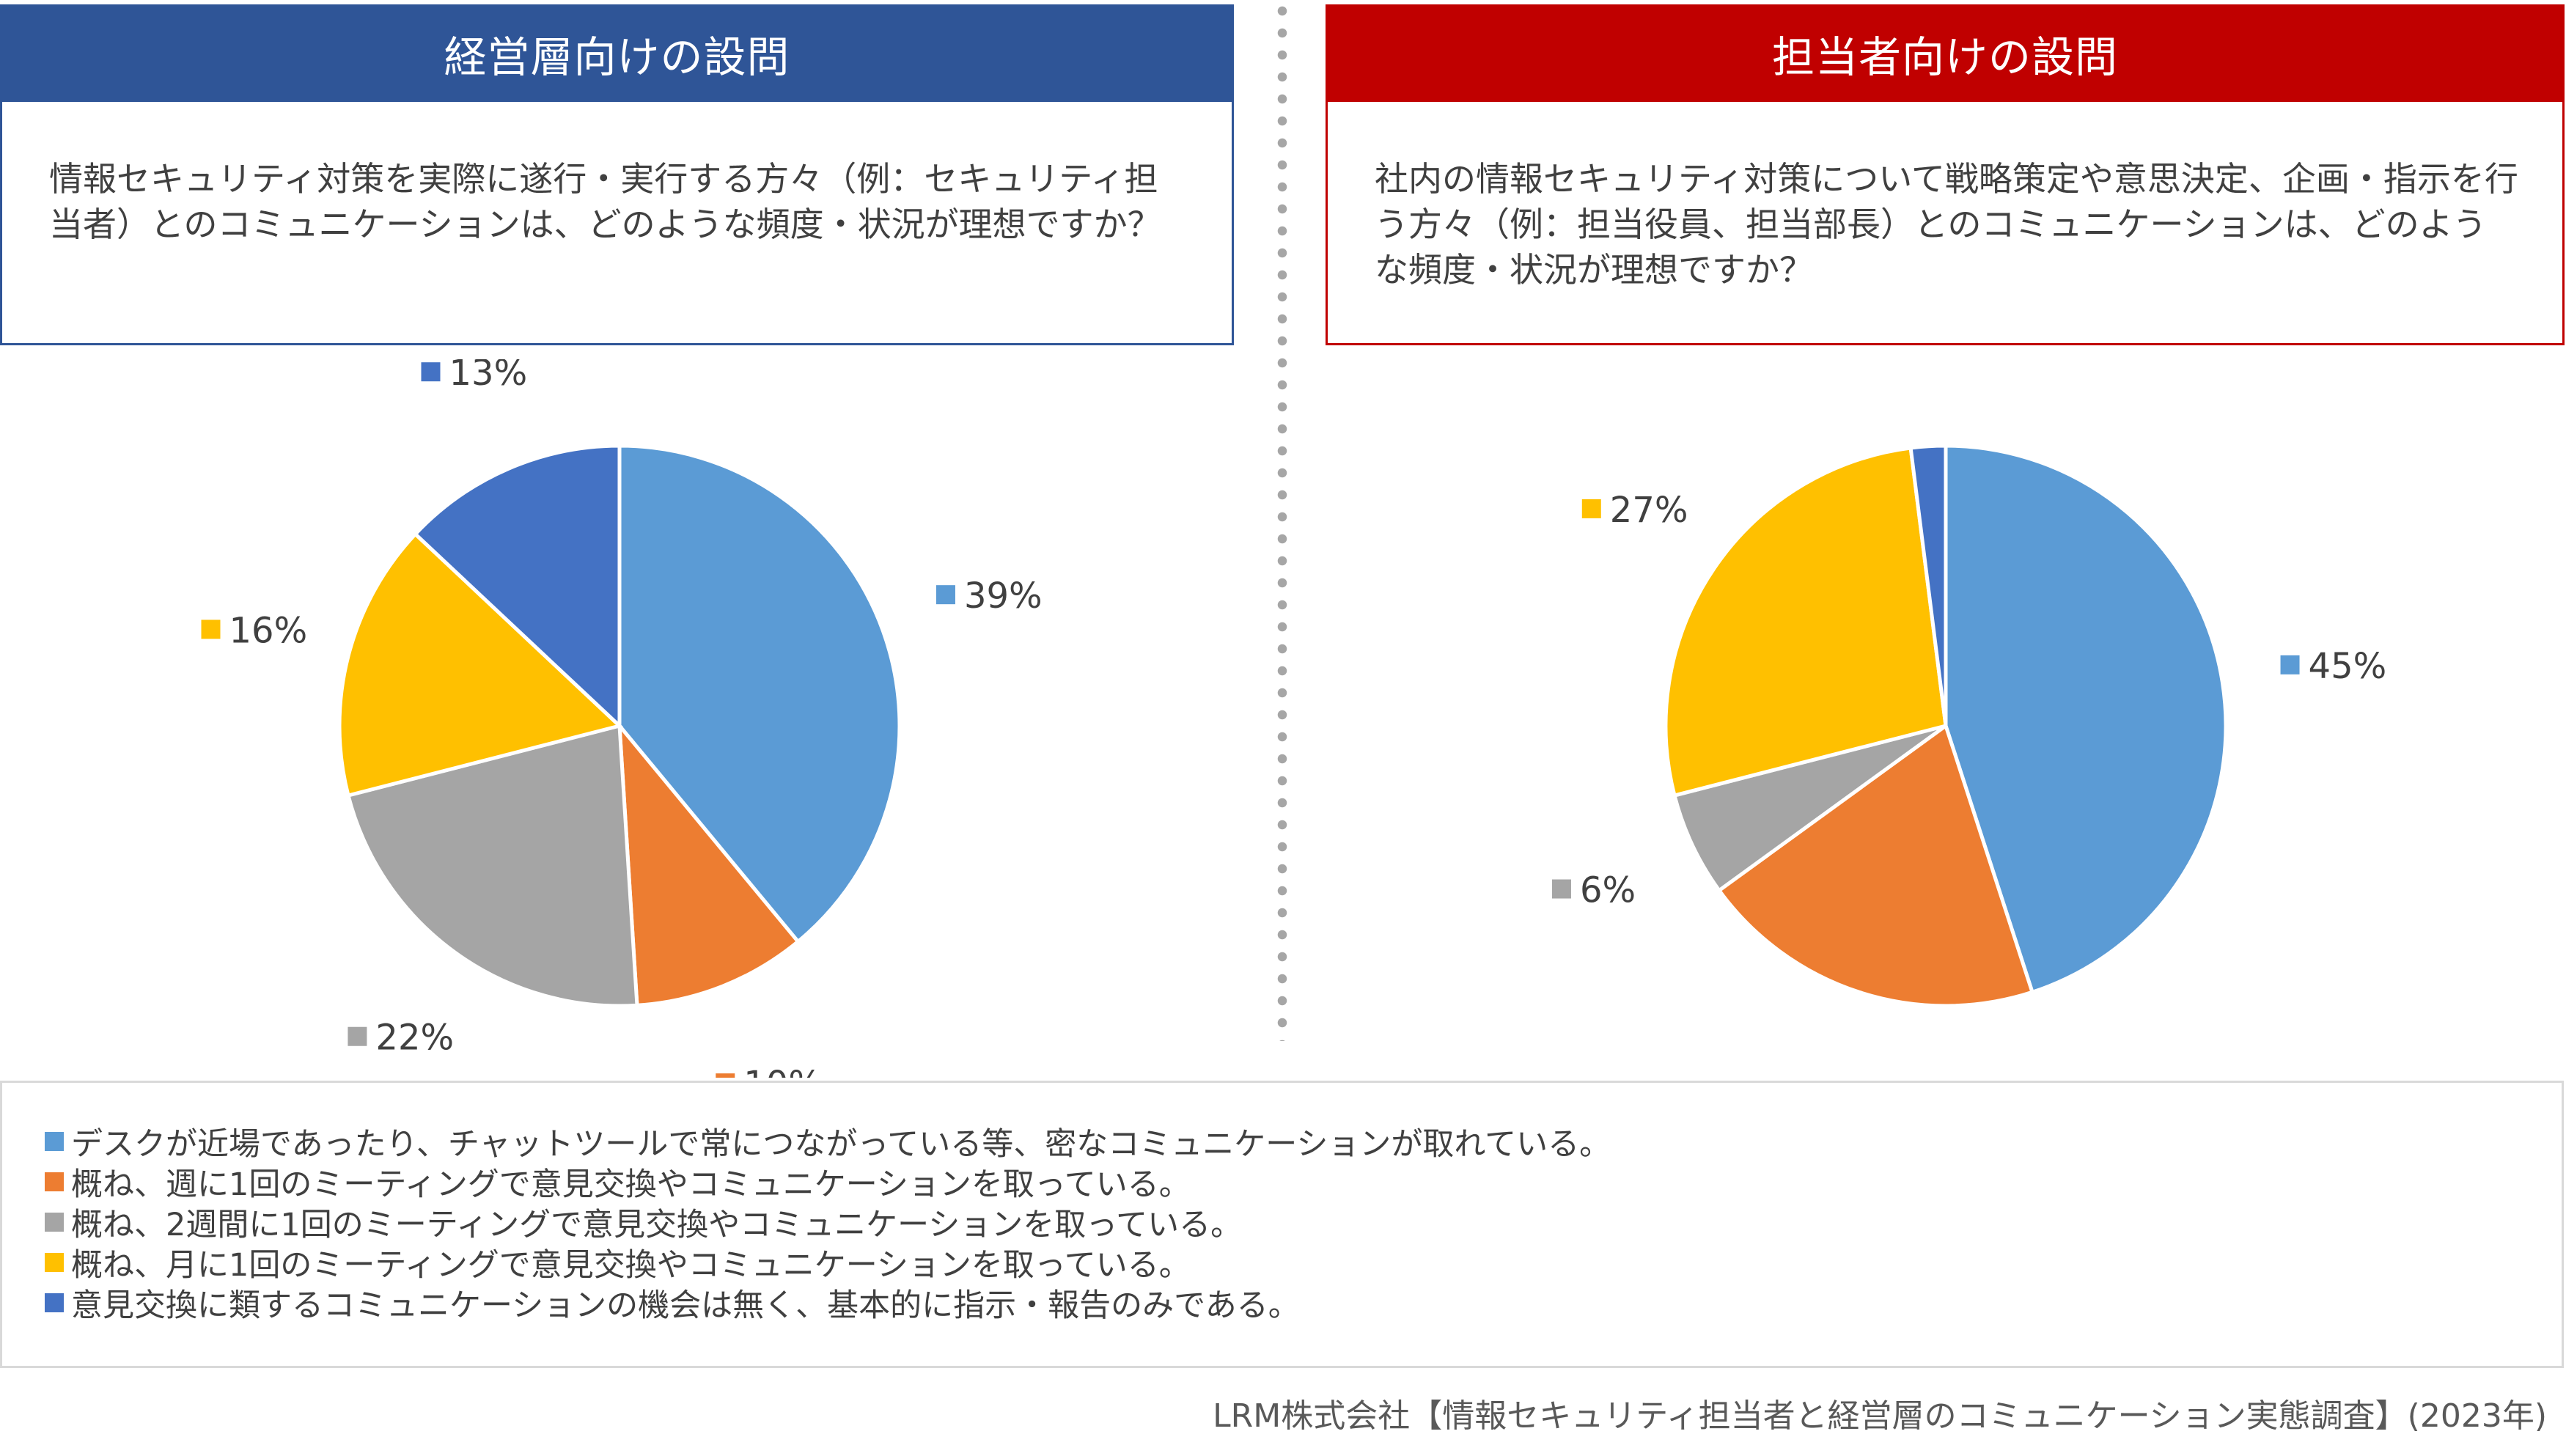  Describe the element at coordinates (1608, 890) in the screenshot. I see `label-text: 6%` at that location.